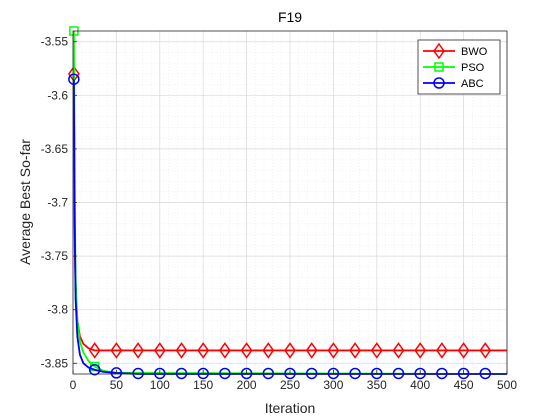 Image resolution: width=560 pixels, height=420 pixels. What do you see at coordinates (55, 363) in the screenshot?
I see `y-tick-label: -3.85` at bounding box center [55, 363].